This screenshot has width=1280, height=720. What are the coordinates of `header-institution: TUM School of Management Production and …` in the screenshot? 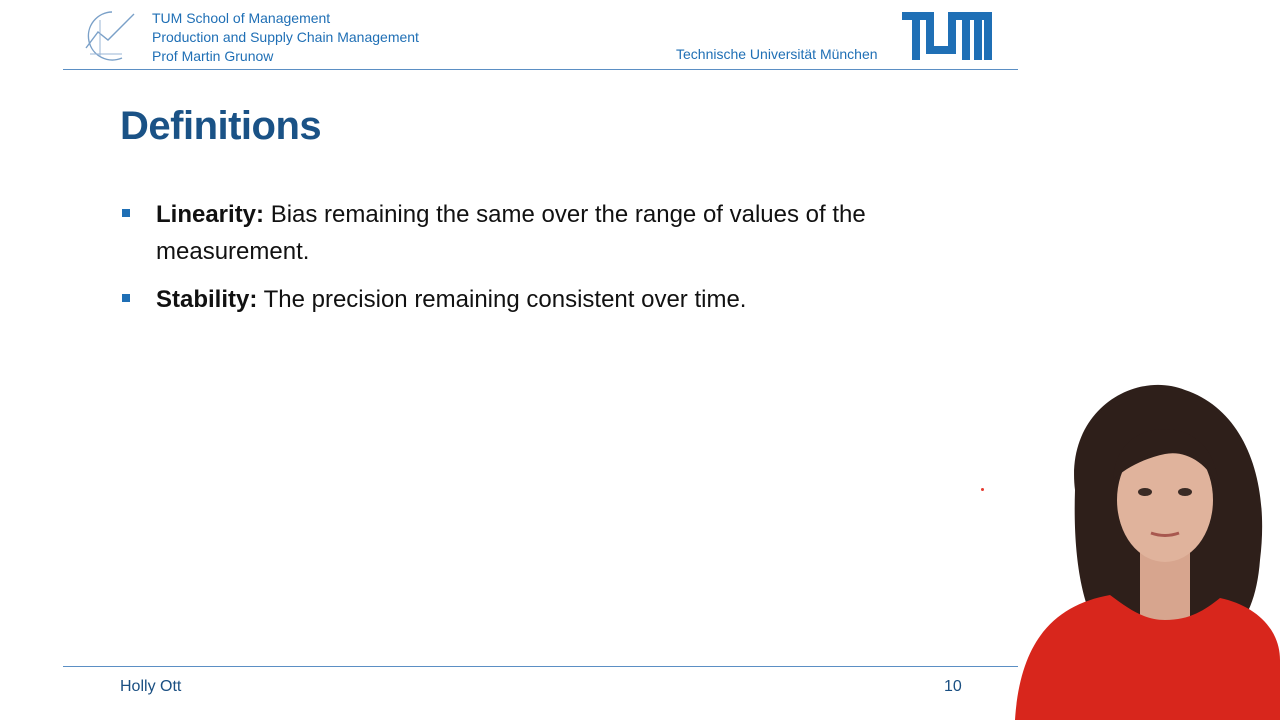 It's located at (285, 37).